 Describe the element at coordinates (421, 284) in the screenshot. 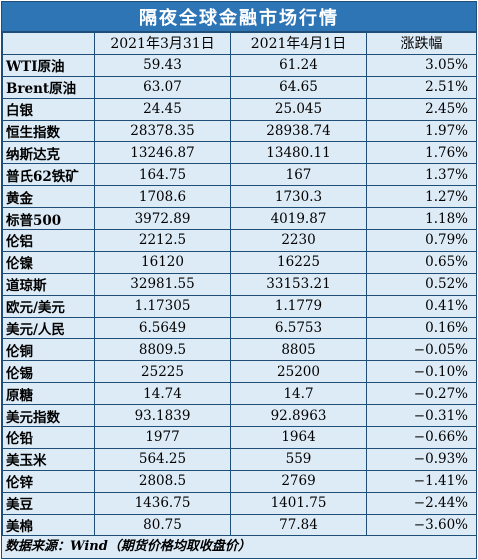

I see `cell-chg: 0.52%` at that location.